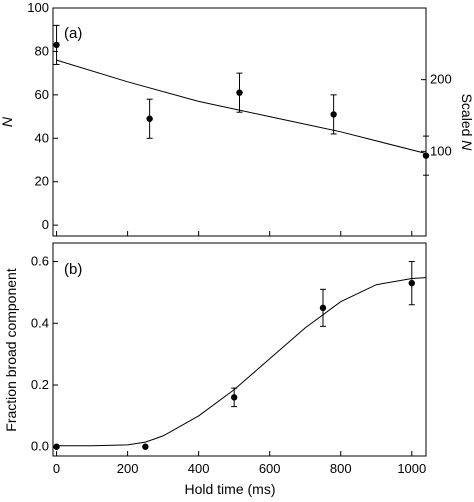 The height and width of the screenshot is (502, 474). Describe the element at coordinates (441, 150) in the screenshot. I see `panel-a-right-ytick-label: 100` at that location.